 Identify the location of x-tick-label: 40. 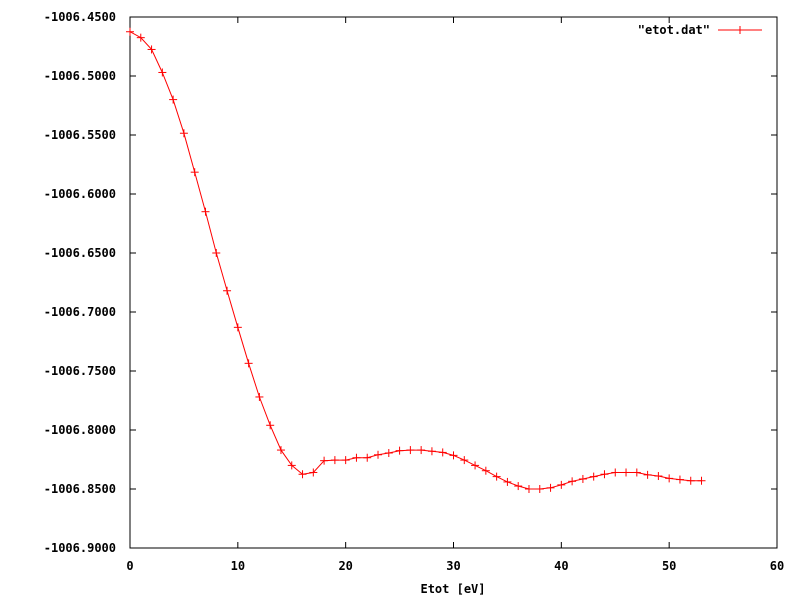
(561, 566).